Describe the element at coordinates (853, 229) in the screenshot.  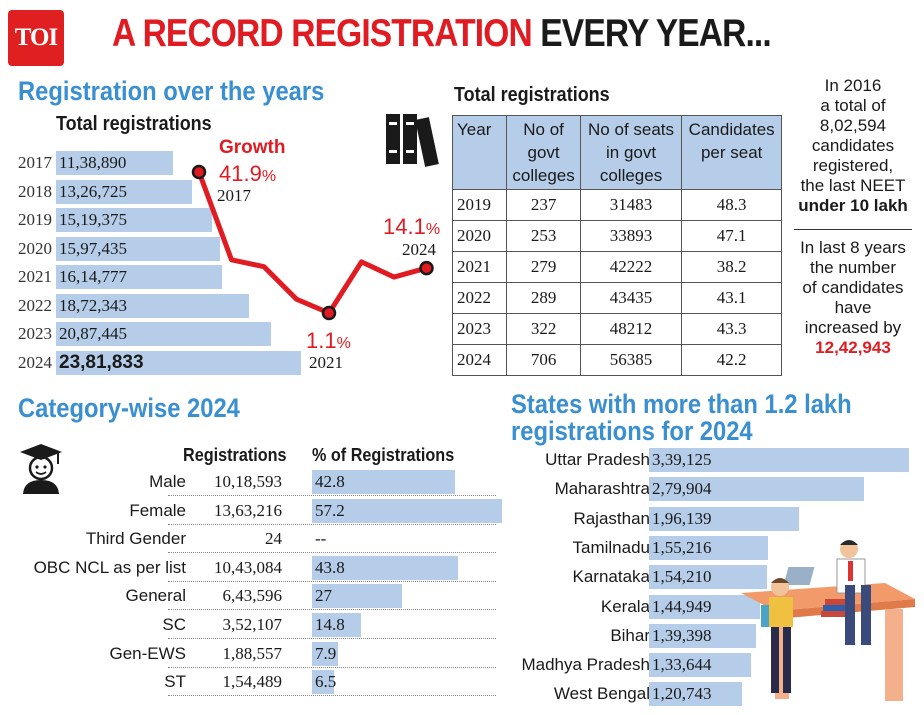
I see `notes-divider` at that location.